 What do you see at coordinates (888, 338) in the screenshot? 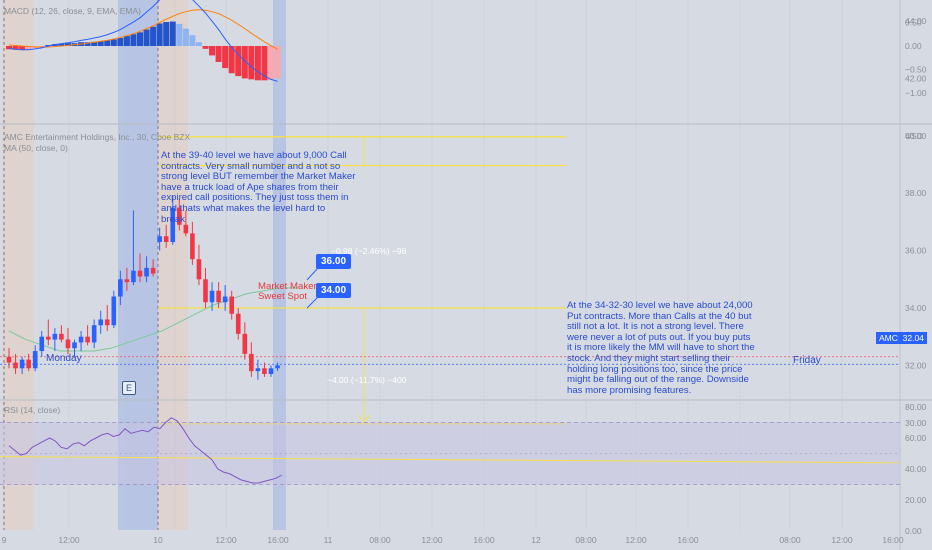
I see `current-price-symbol: AMC` at bounding box center [888, 338].